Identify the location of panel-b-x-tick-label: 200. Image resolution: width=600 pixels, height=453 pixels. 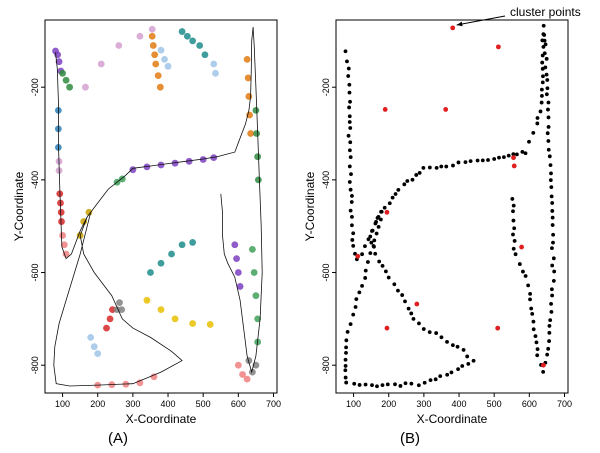
(388, 404).